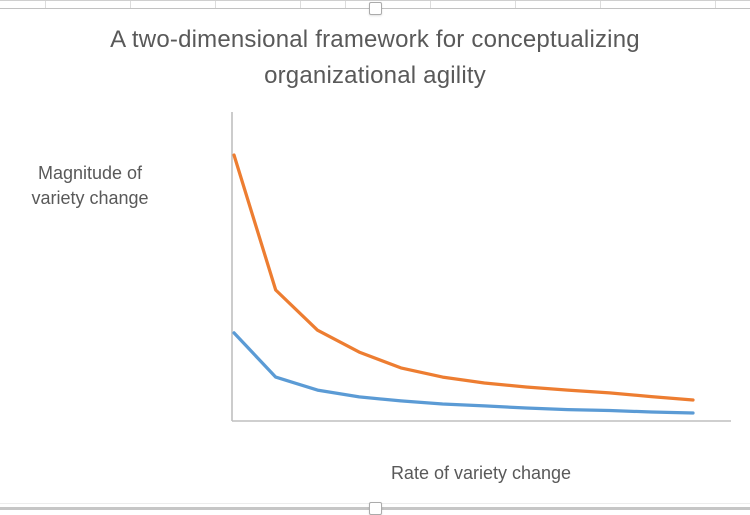 The image size is (750, 515). I want to click on sheet-row-gridline-top, so click(375, 0).